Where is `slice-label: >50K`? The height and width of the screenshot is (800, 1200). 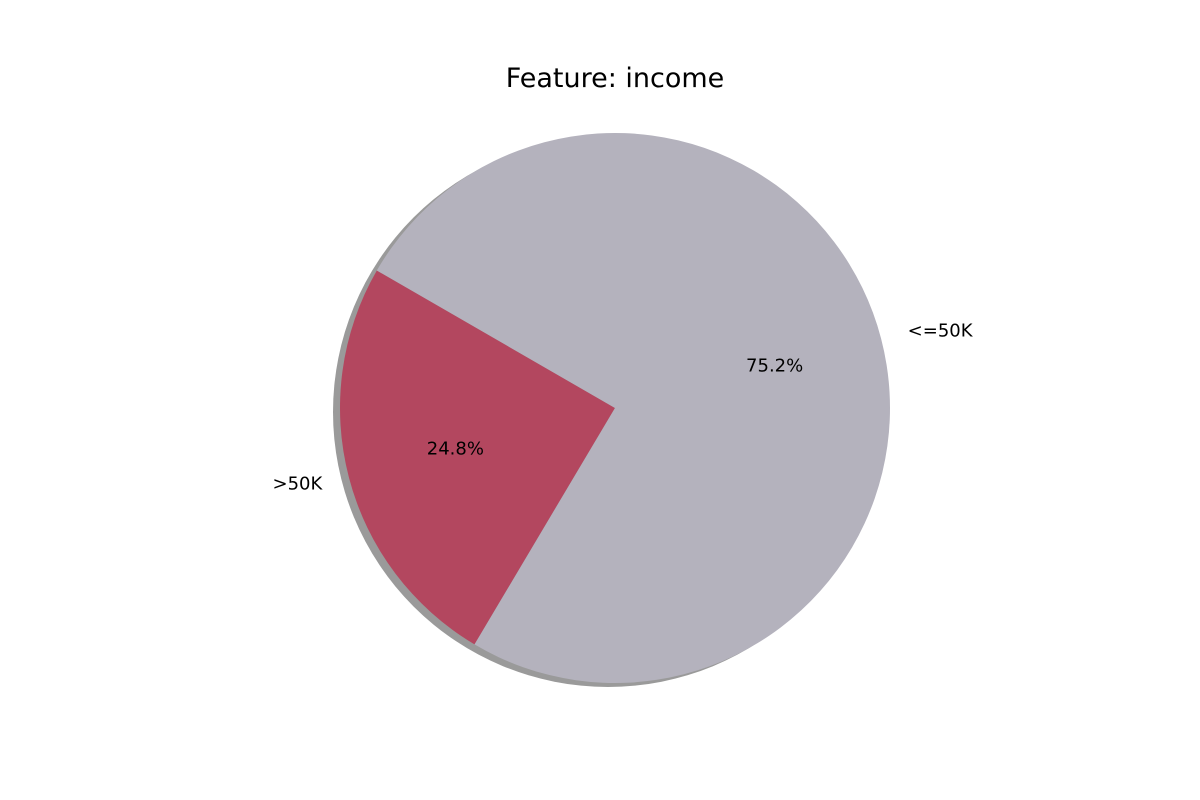
slice-label: >50K is located at coordinates (298, 483).